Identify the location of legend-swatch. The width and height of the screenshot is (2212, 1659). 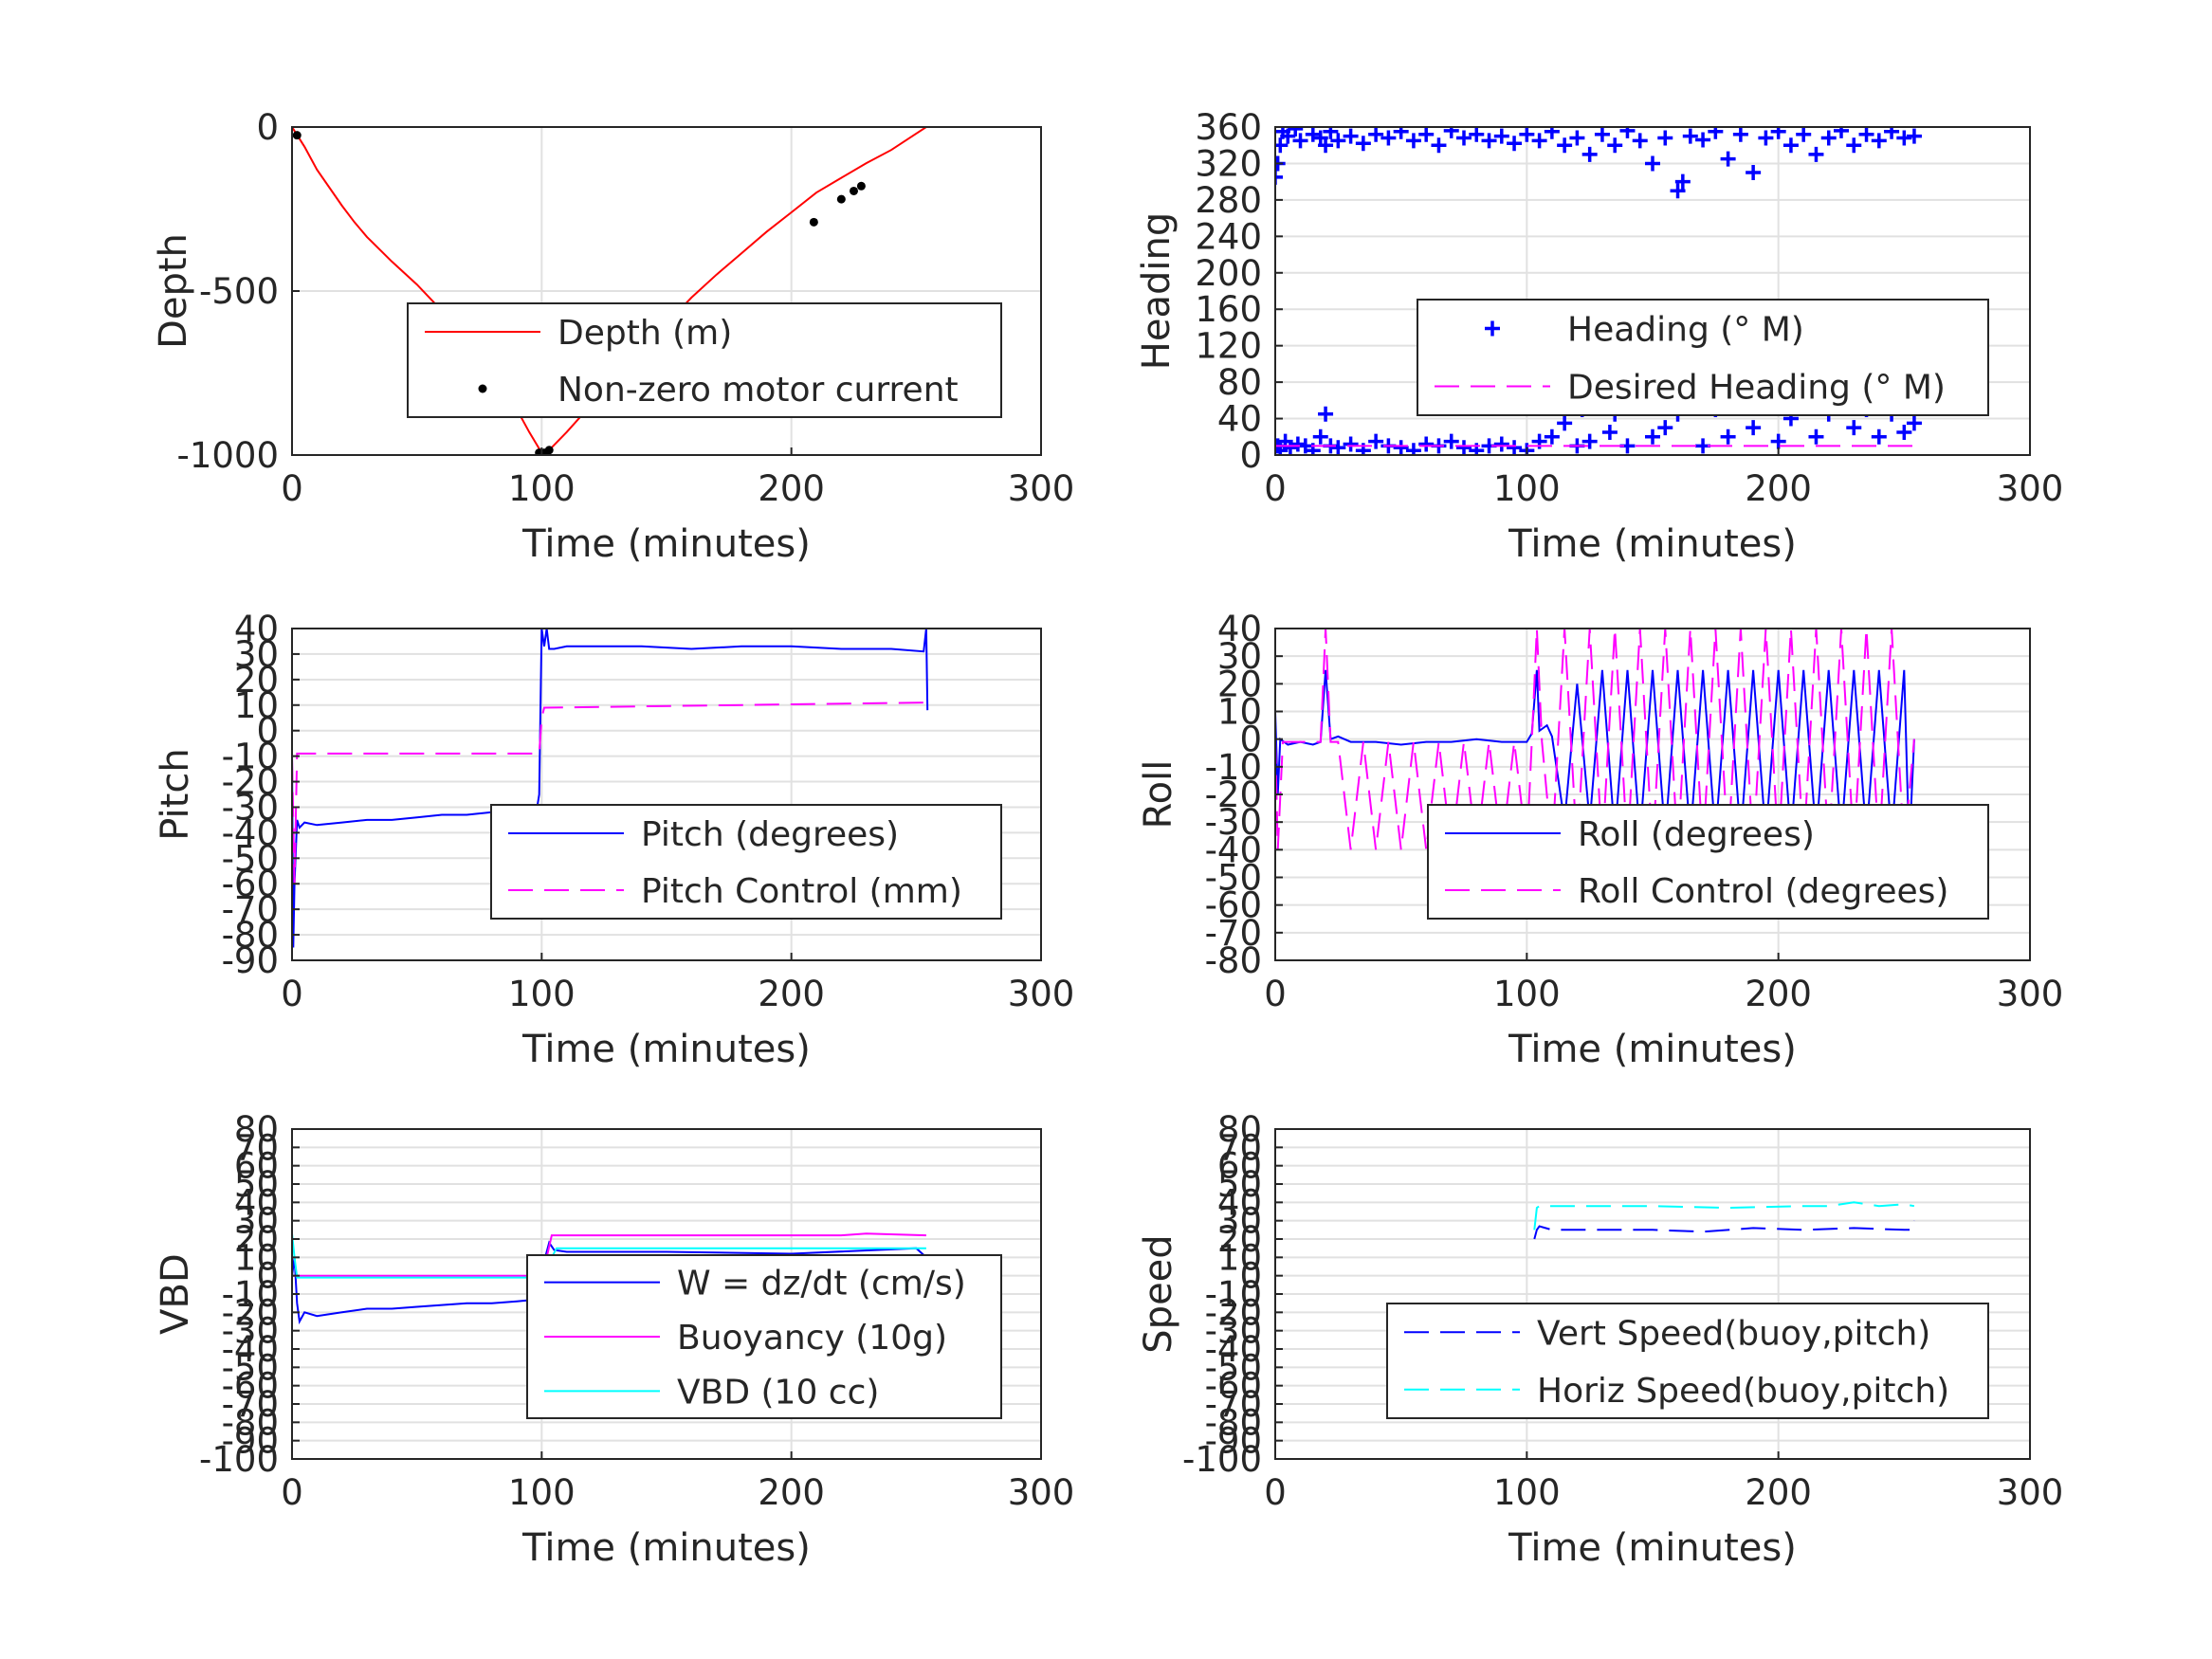
(1492, 328).